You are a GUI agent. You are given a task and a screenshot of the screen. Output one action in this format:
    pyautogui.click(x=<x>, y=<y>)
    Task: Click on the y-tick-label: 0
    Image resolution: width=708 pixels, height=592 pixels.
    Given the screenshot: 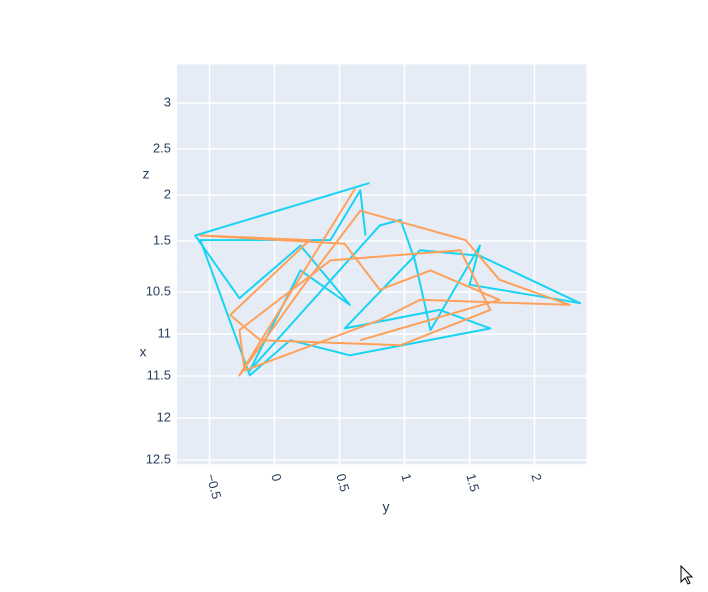 What is the action you would take?
    pyautogui.click(x=276, y=477)
    